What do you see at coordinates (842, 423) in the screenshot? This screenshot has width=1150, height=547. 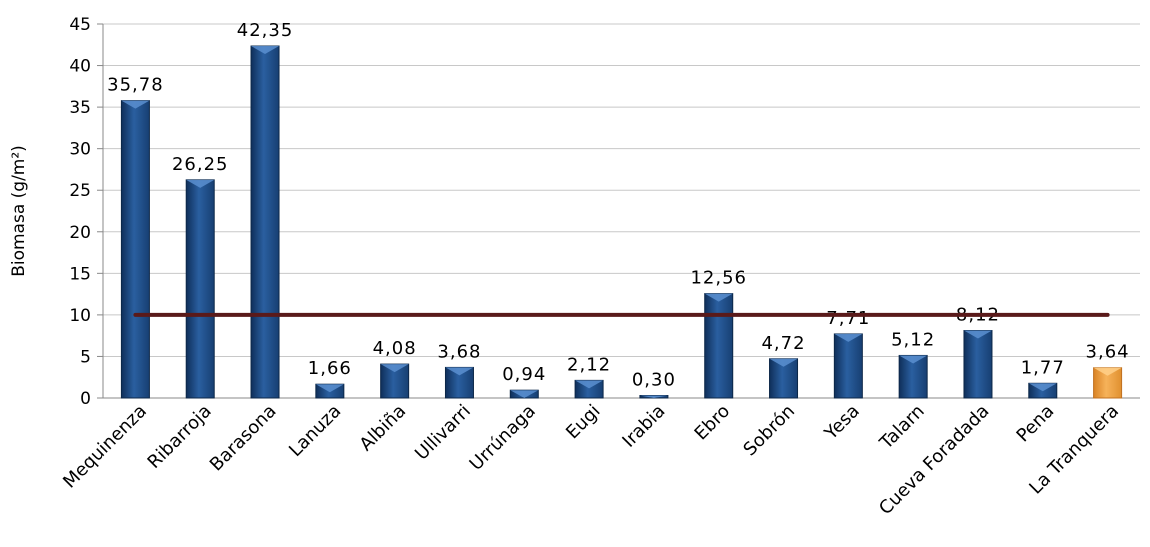 I see `category-label: Yesa` at bounding box center [842, 423].